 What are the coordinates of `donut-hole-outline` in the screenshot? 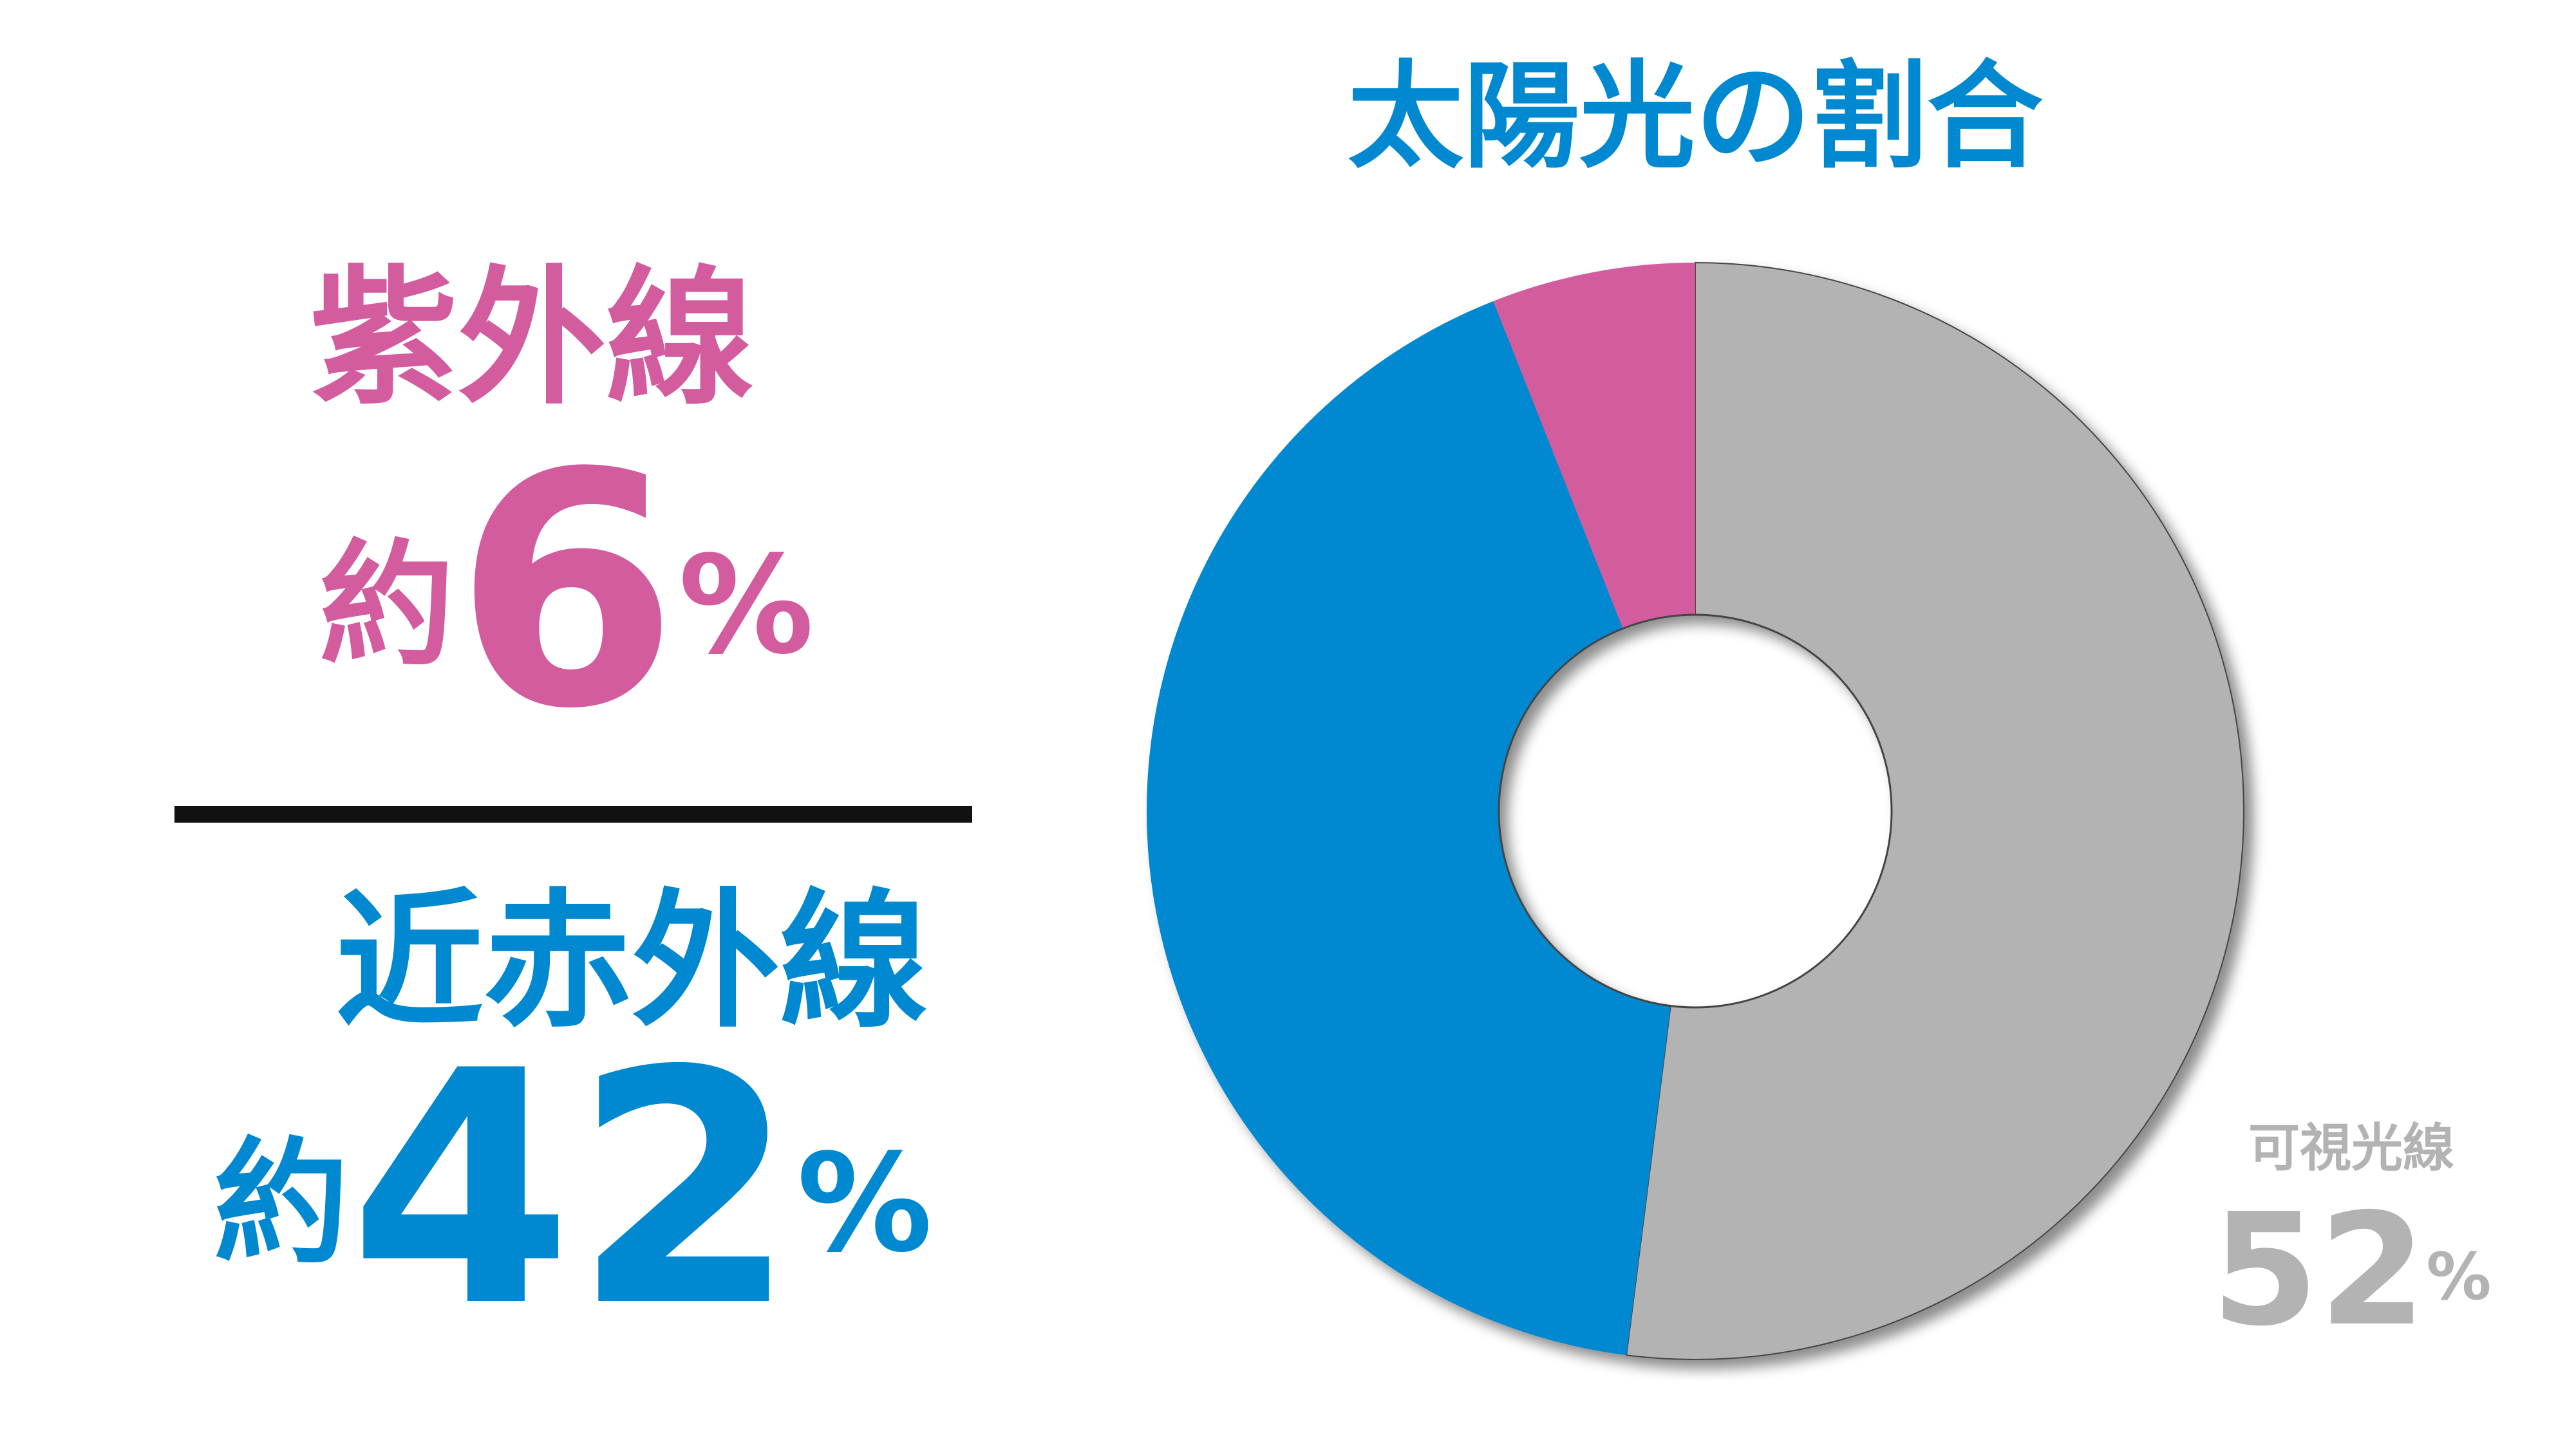 It's located at (1695, 811).